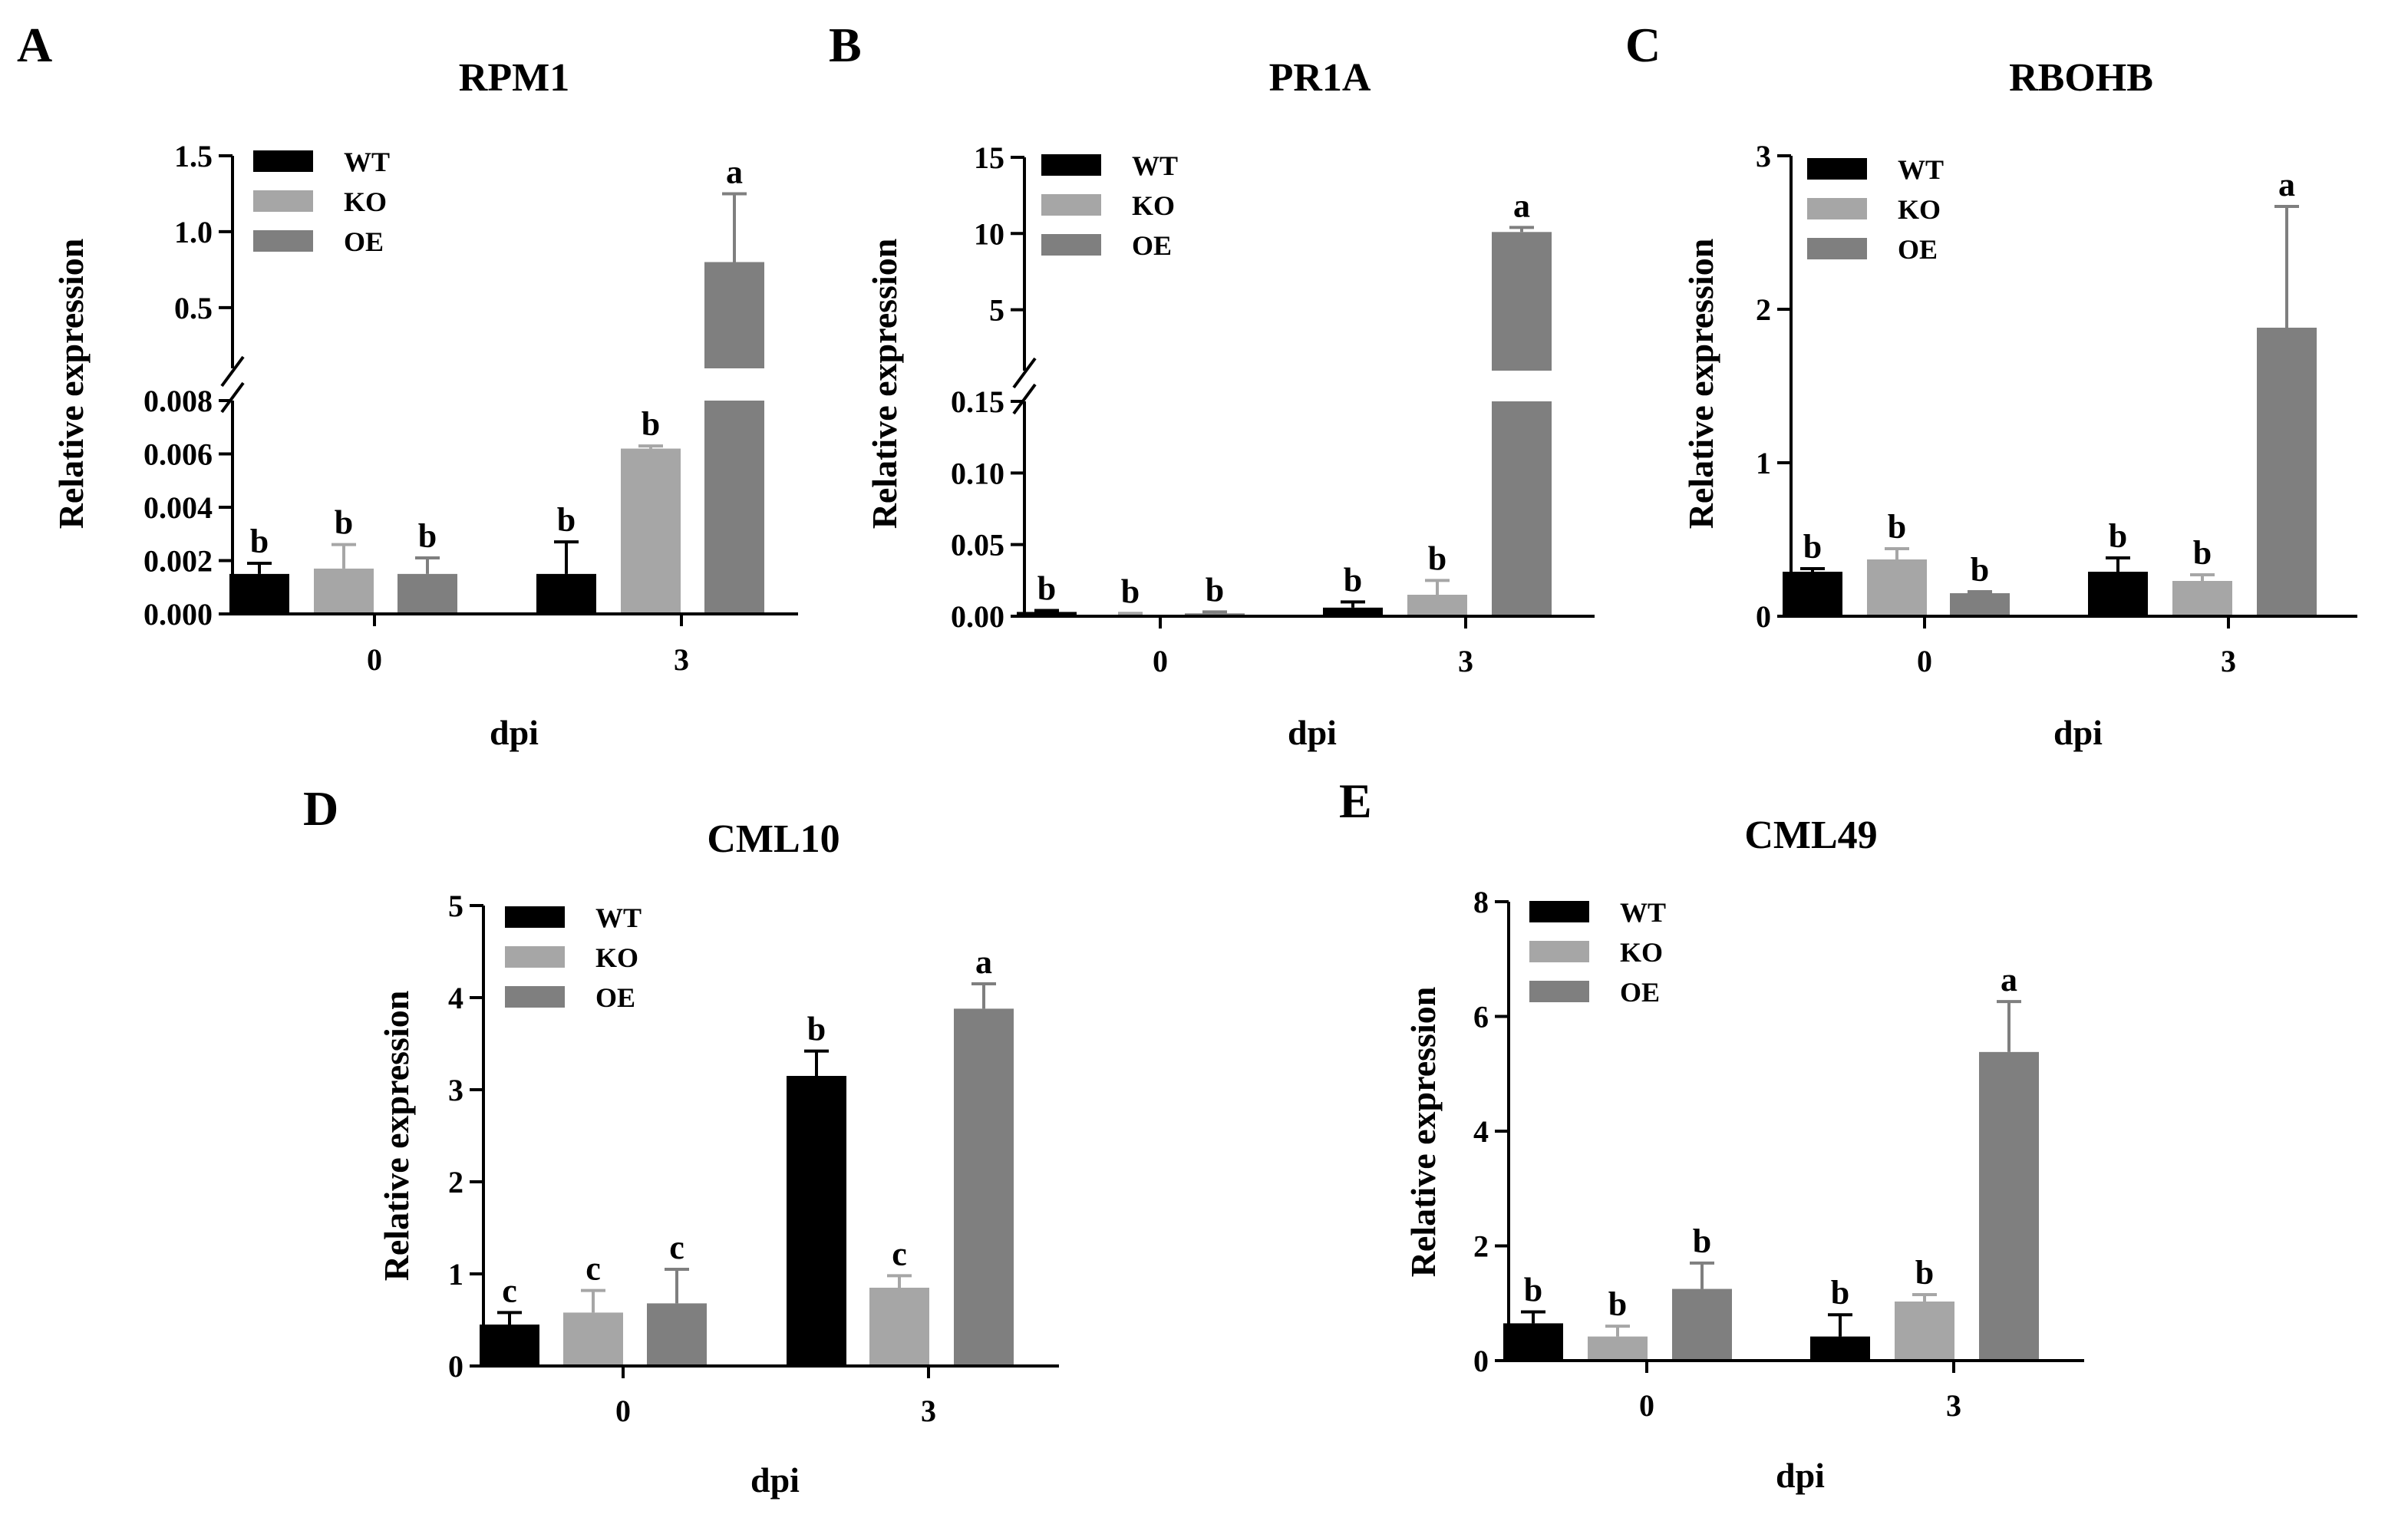  Describe the element at coordinates (1355, 801) in the screenshot. I see `panel-letter: E` at that location.